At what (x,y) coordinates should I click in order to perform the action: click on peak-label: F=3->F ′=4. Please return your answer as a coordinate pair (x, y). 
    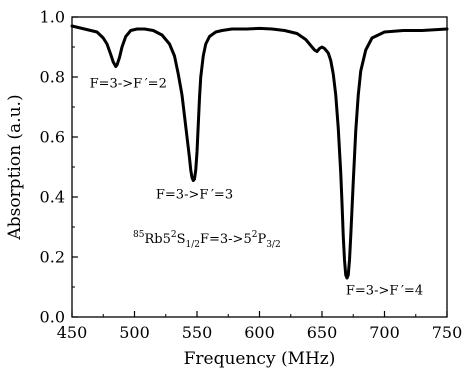
    Looking at the image, I should click on (384, 291).